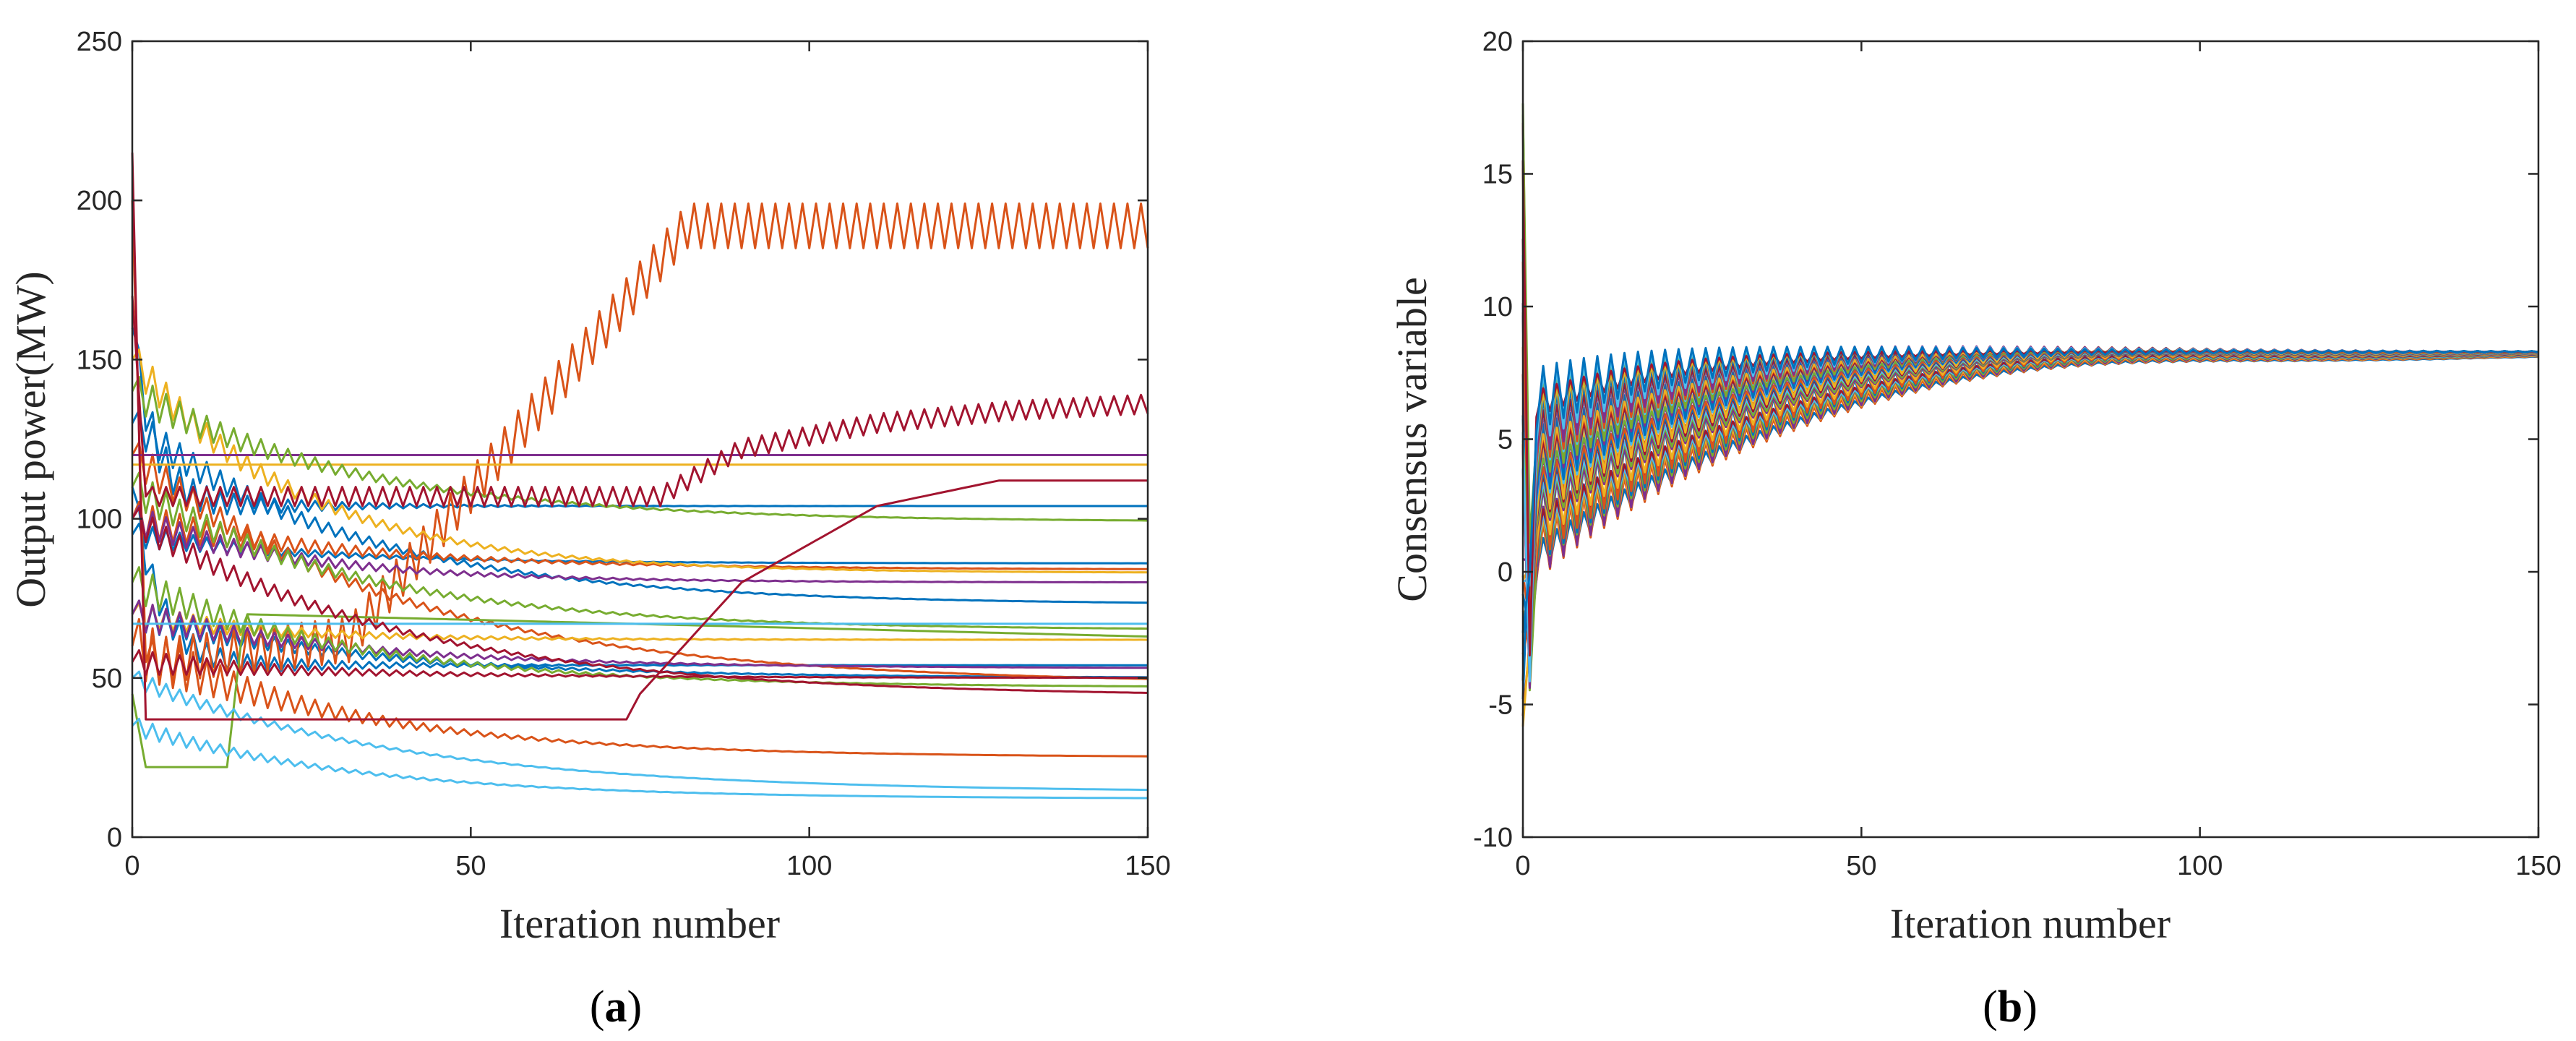 This screenshot has height=1041, width=2576. I want to click on panel-a-caption: (a), so click(616, 1007).